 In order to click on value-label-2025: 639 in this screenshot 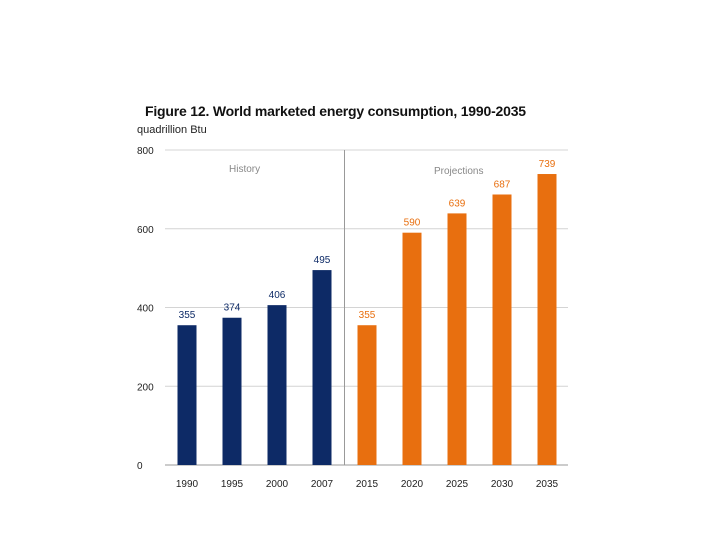, I will do `click(457, 203)`.